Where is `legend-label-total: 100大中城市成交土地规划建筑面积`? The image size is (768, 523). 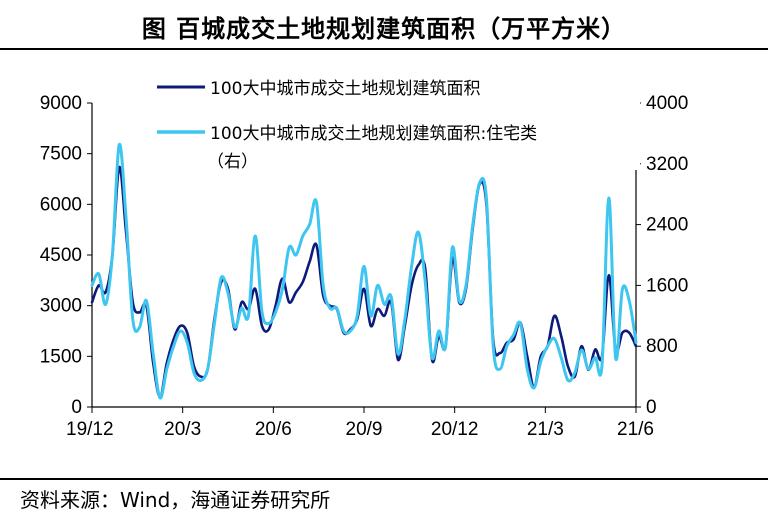 legend-label-total: 100大中城市成交土地规划建筑面积 is located at coordinates (345, 89).